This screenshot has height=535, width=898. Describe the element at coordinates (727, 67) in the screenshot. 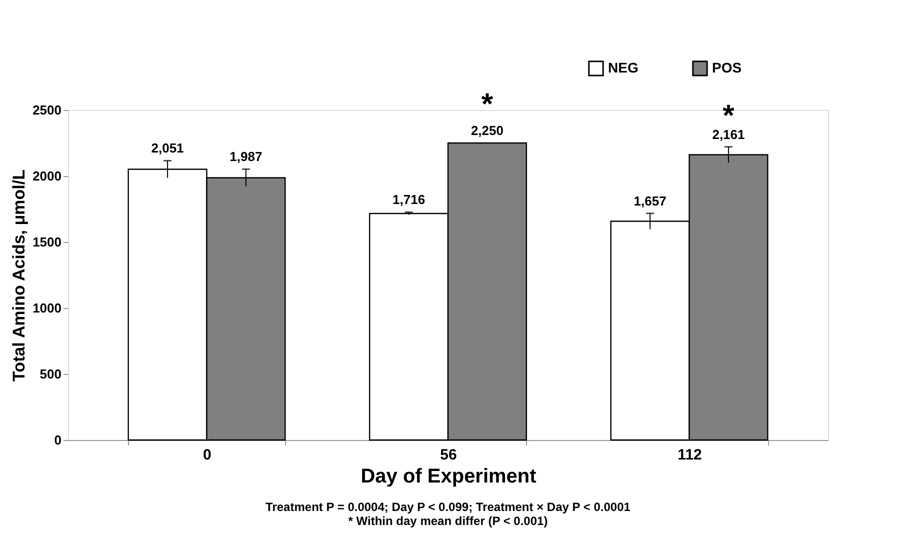

I see `legend-label: POS` at that location.